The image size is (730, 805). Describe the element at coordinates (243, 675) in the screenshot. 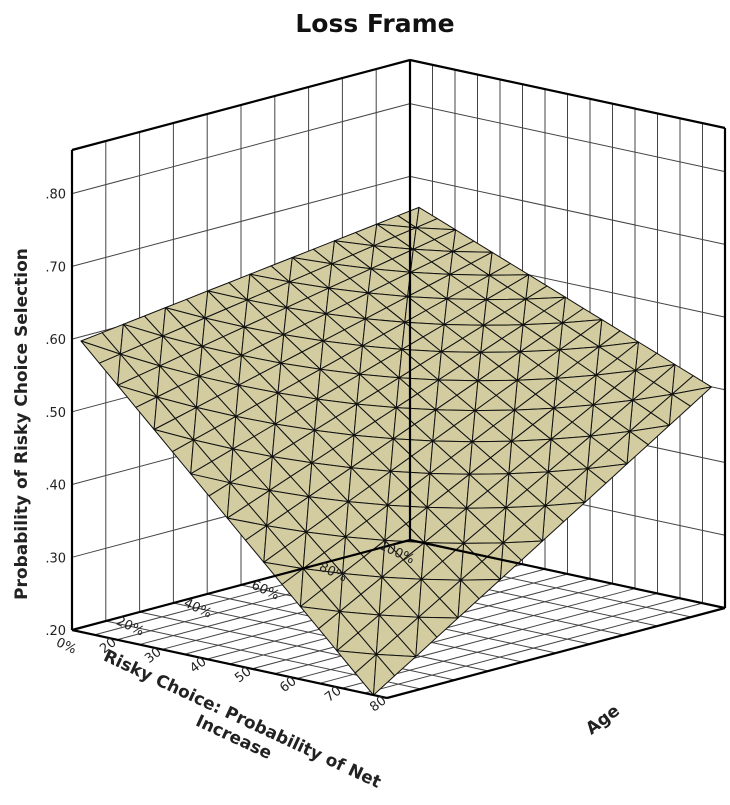

I see `y-tick-label: 50` at that location.